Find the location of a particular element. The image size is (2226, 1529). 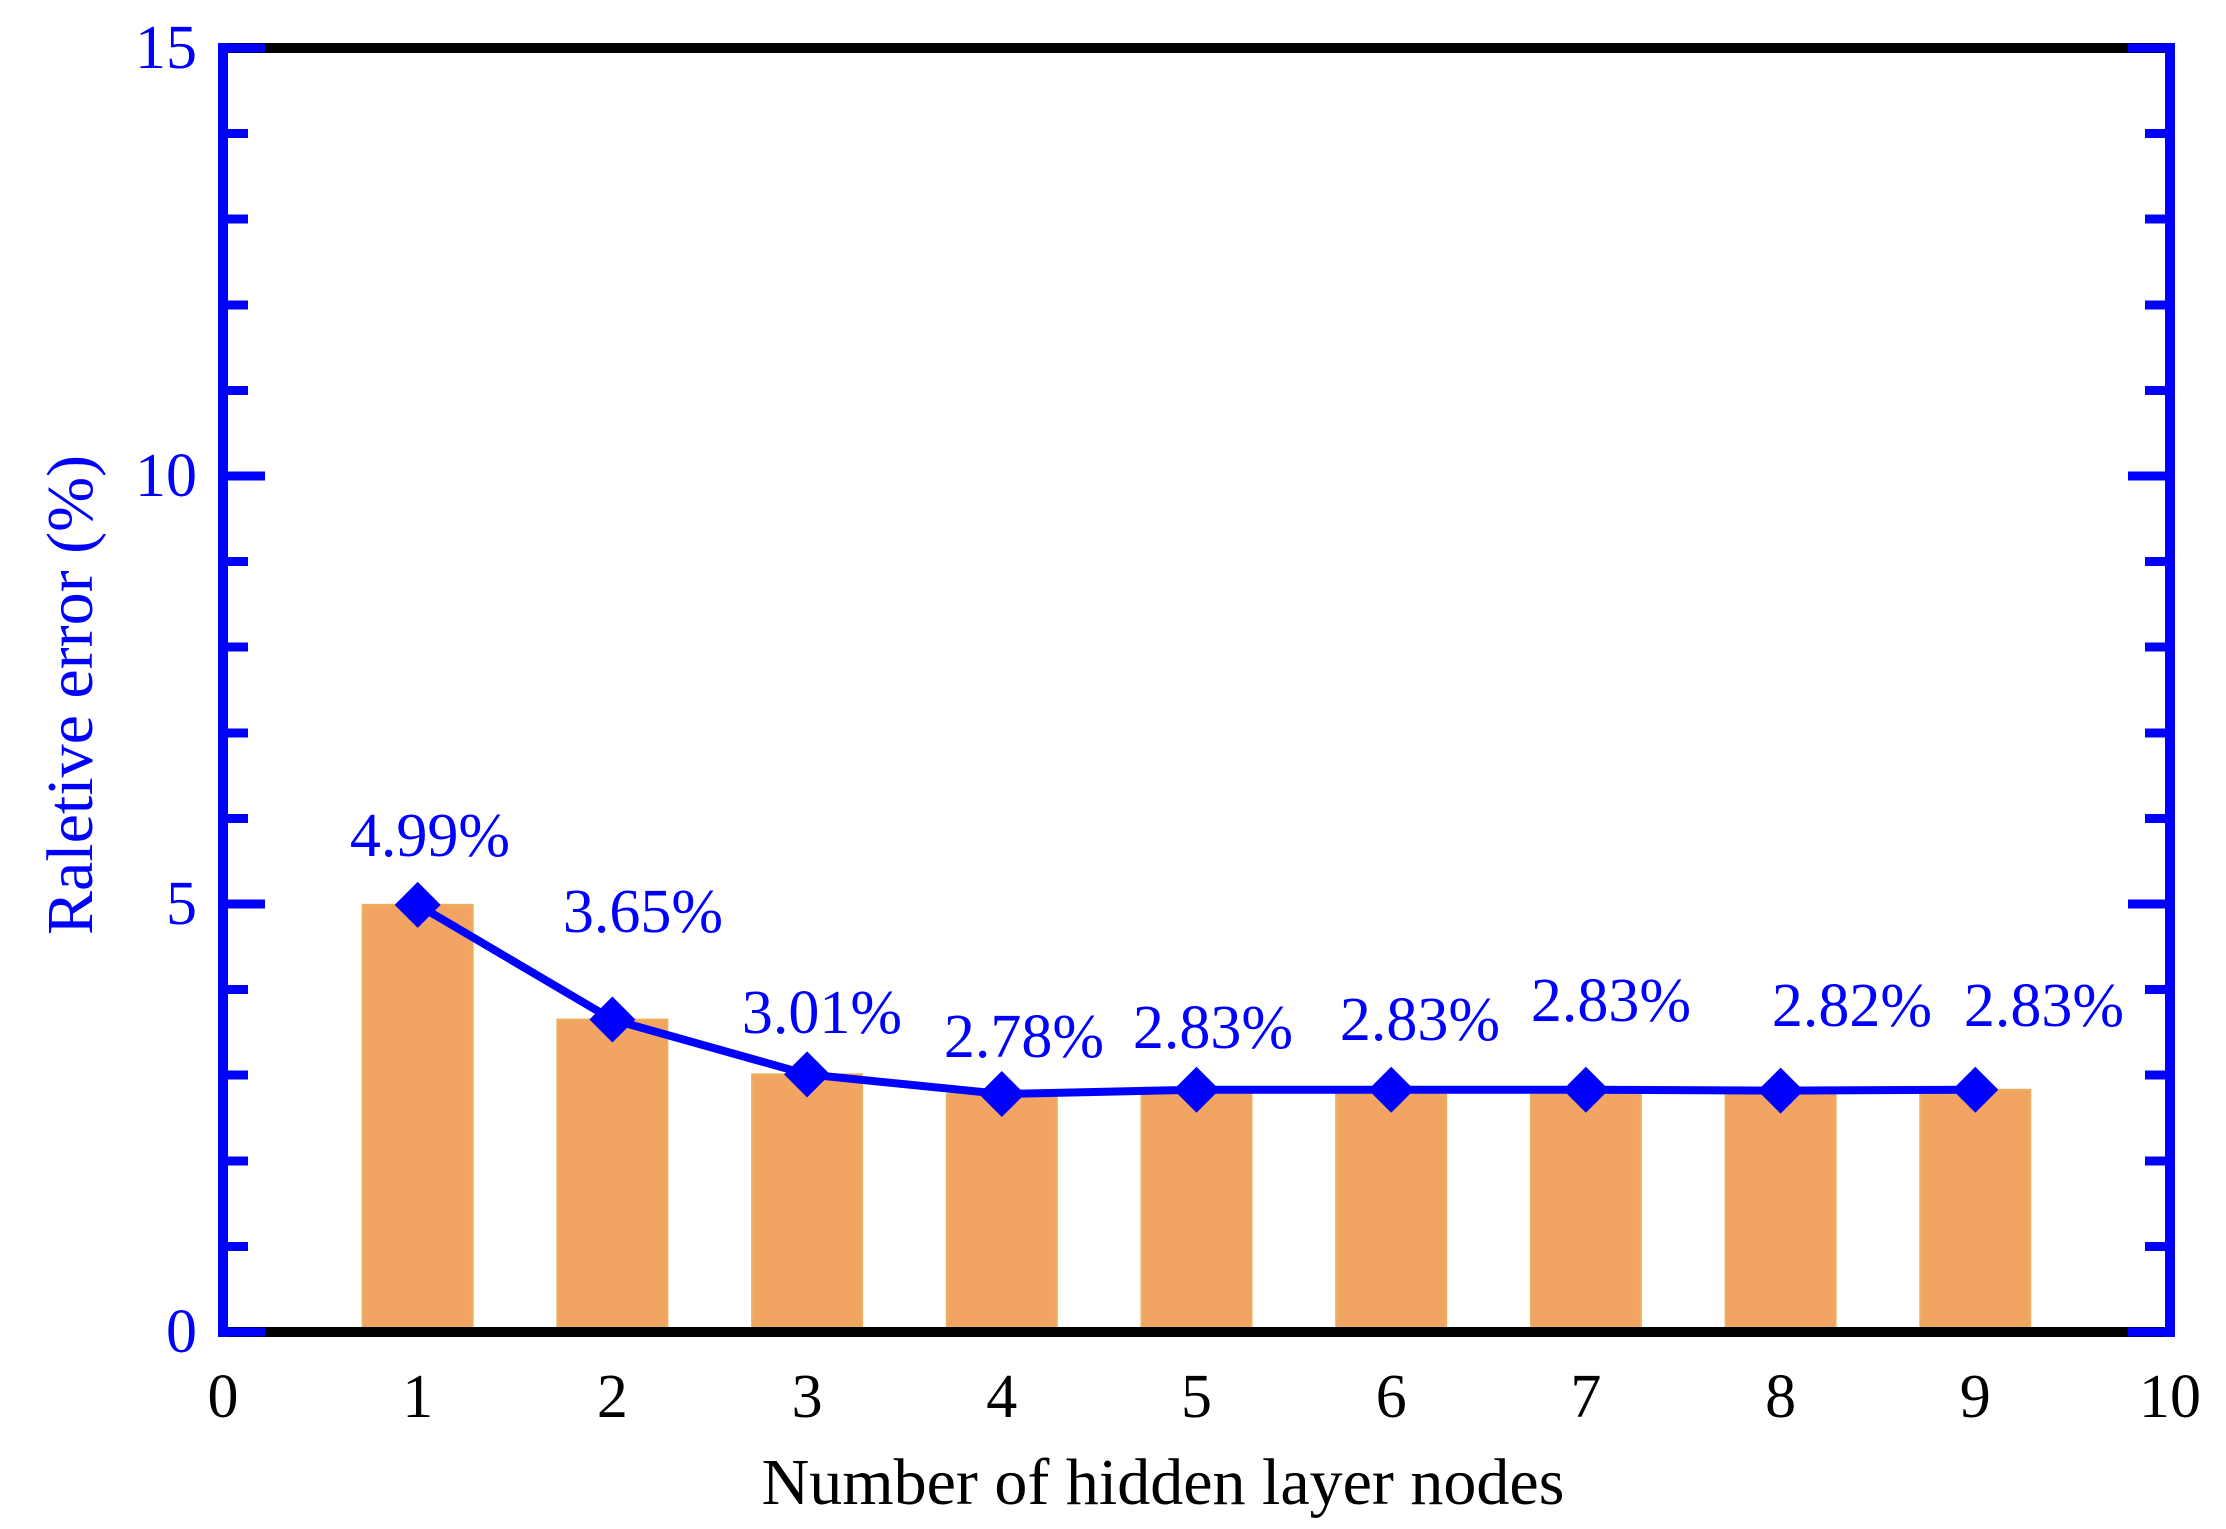

x-tick-label-9: 9 is located at coordinates (1975, 1397).